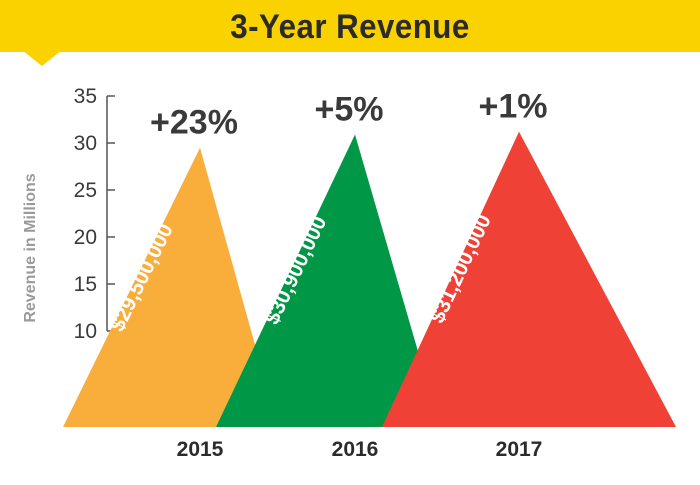 This screenshot has height=485, width=700. Describe the element at coordinates (85, 190) in the screenshot. I see `y-tick-label: 25` at that location.